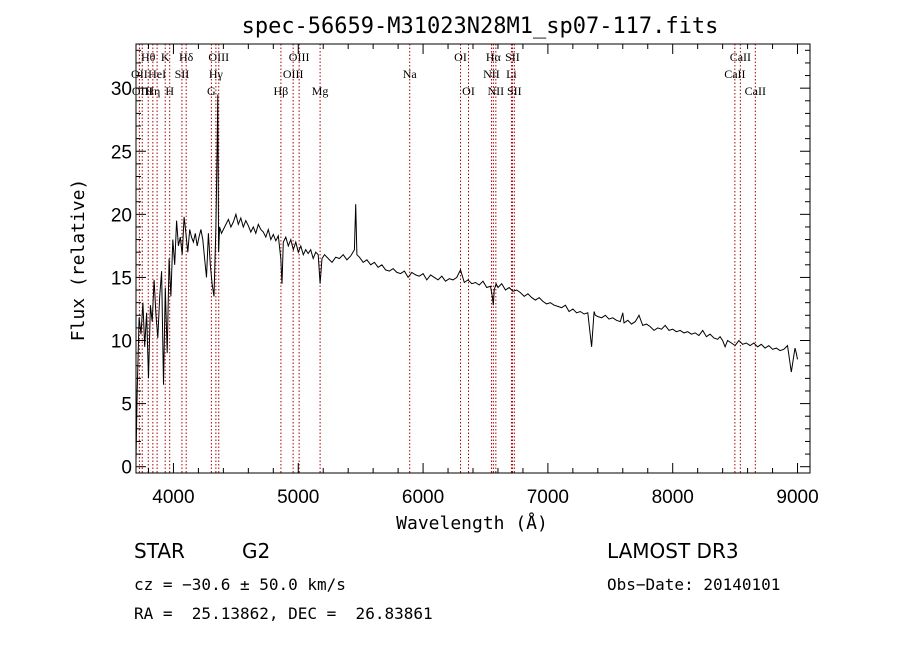  I want to click on line-label-6: H, so click(169, 91).